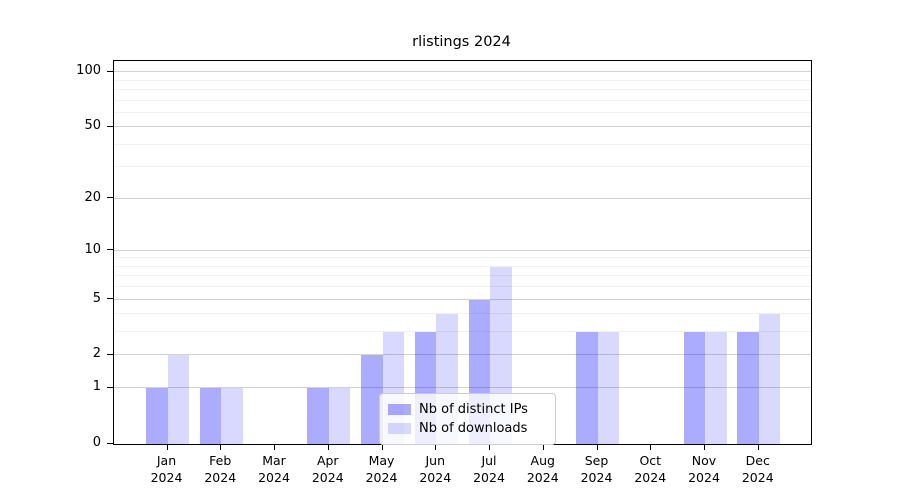 The height and width of the screenshot is (500, 900). I want to click on x-tick-label-may: May 2024, so click(381, 469).